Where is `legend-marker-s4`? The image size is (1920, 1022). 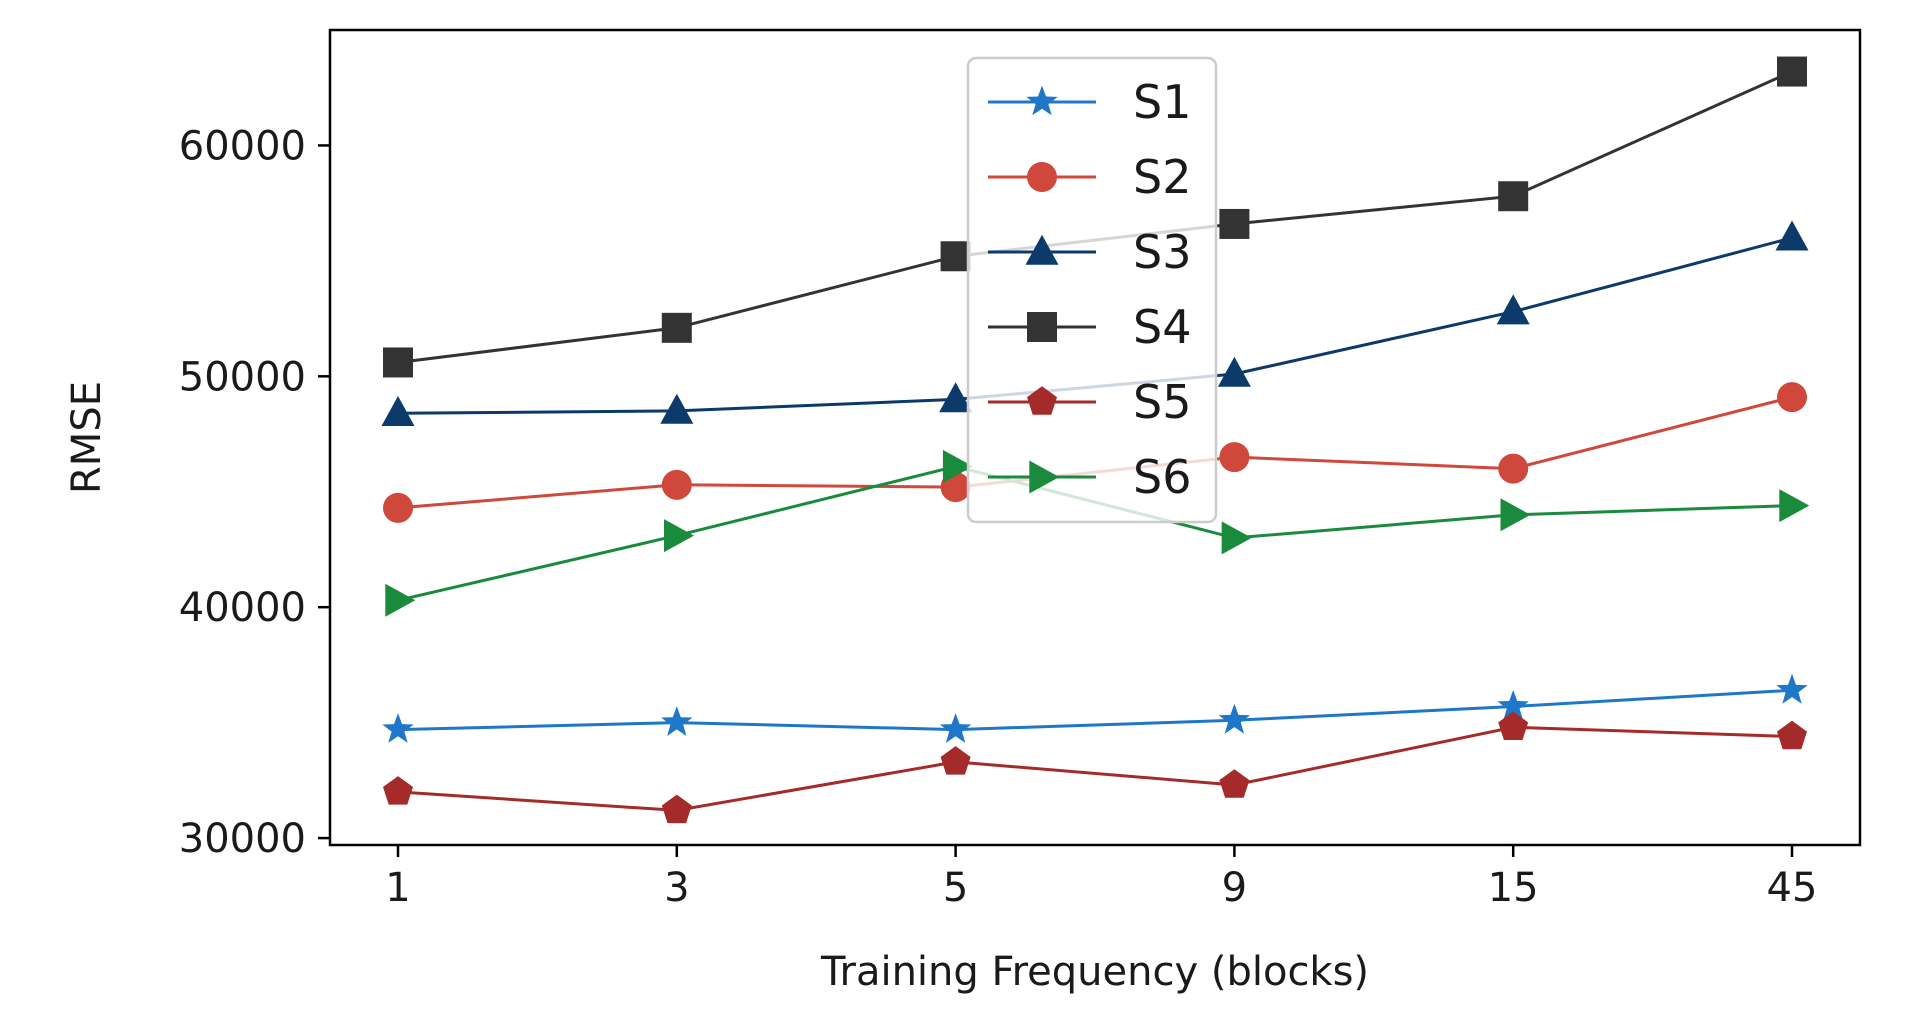
legend-marker-s4 is located at coordinates (1042, 327).